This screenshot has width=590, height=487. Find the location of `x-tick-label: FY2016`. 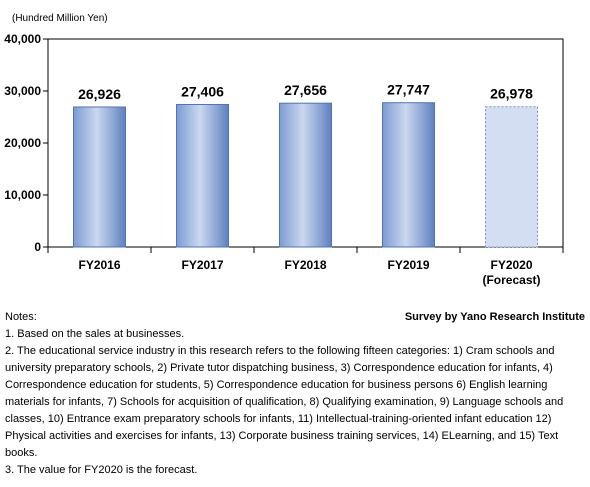

x-tick-label: FY2016 is located at coordinates (99, 265).